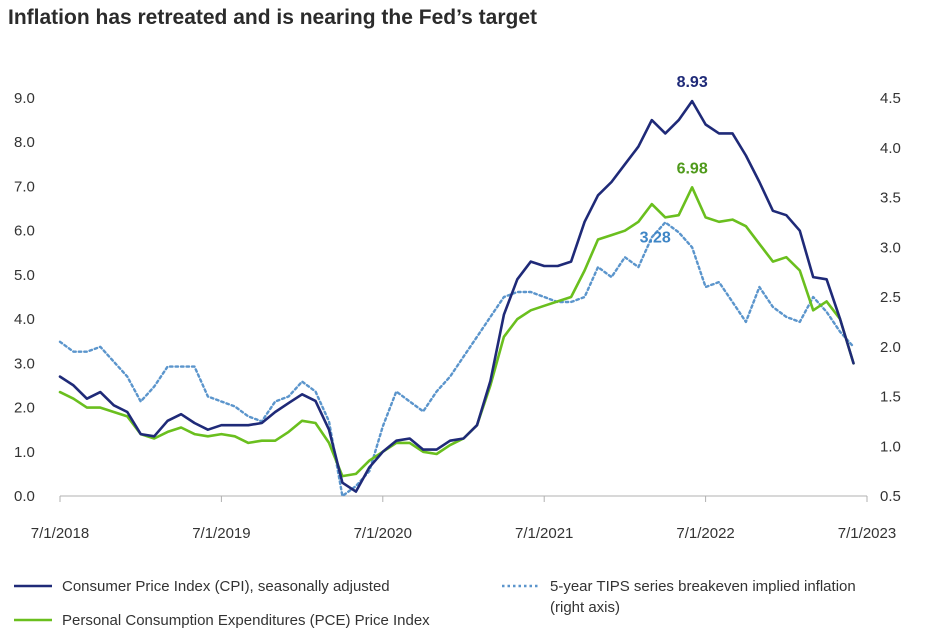 Image resolution: width=936 pixels, height=644 pixels. What do you see at coordinates (674, 160) in the screenshot?
I see `annotations: 8.93 6.98 3.28` at bounding box center [674, 160].